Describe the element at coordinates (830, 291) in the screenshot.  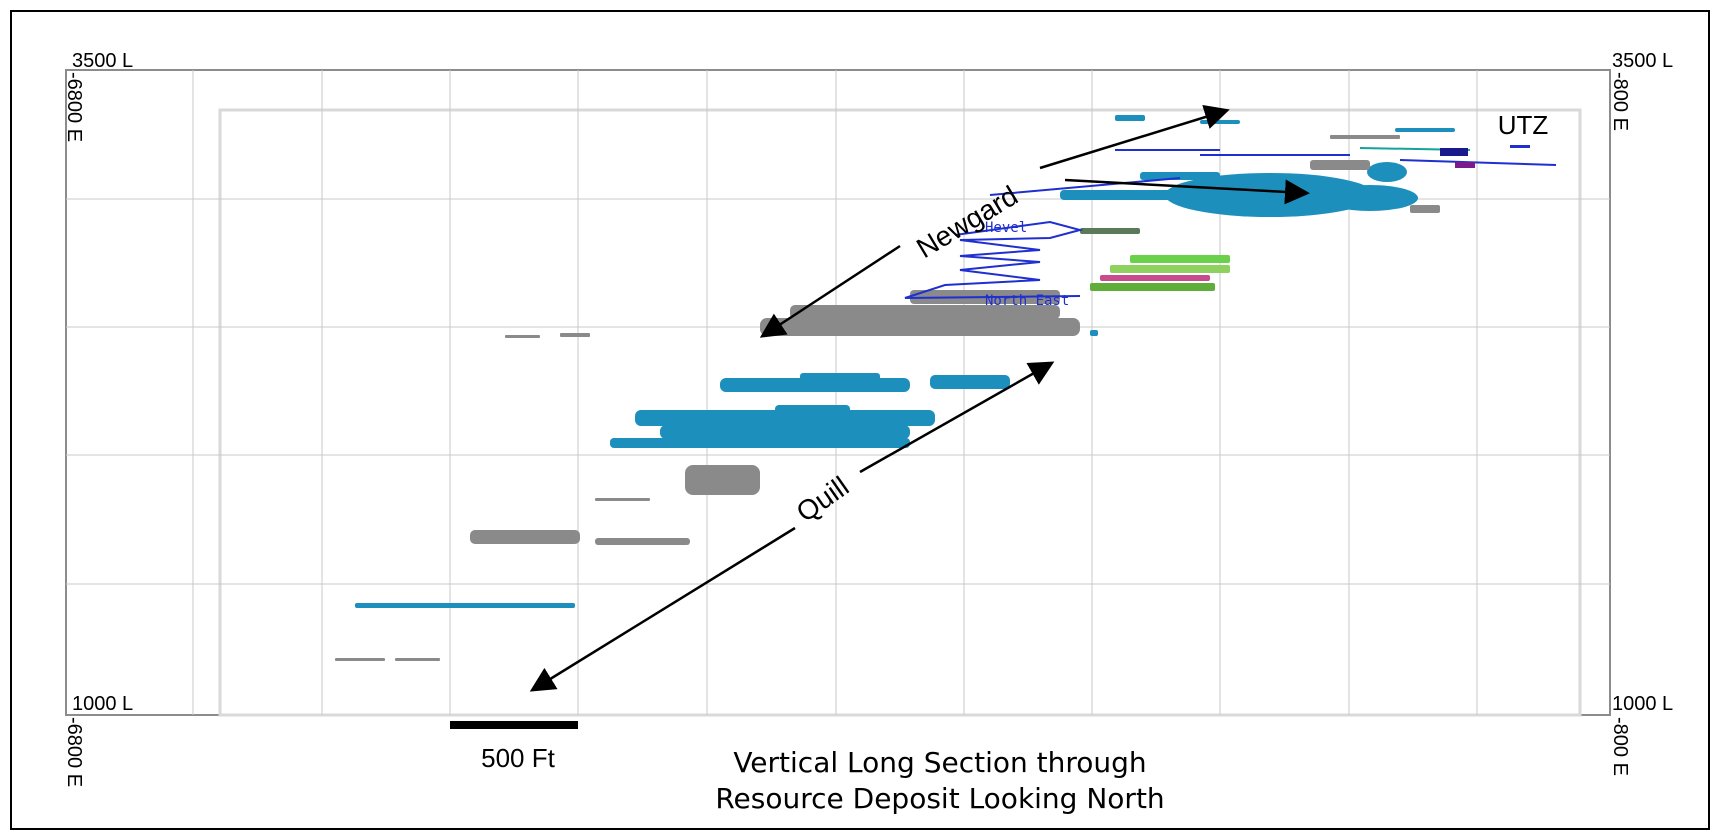
I see `newgard-arrow-down` at that location.